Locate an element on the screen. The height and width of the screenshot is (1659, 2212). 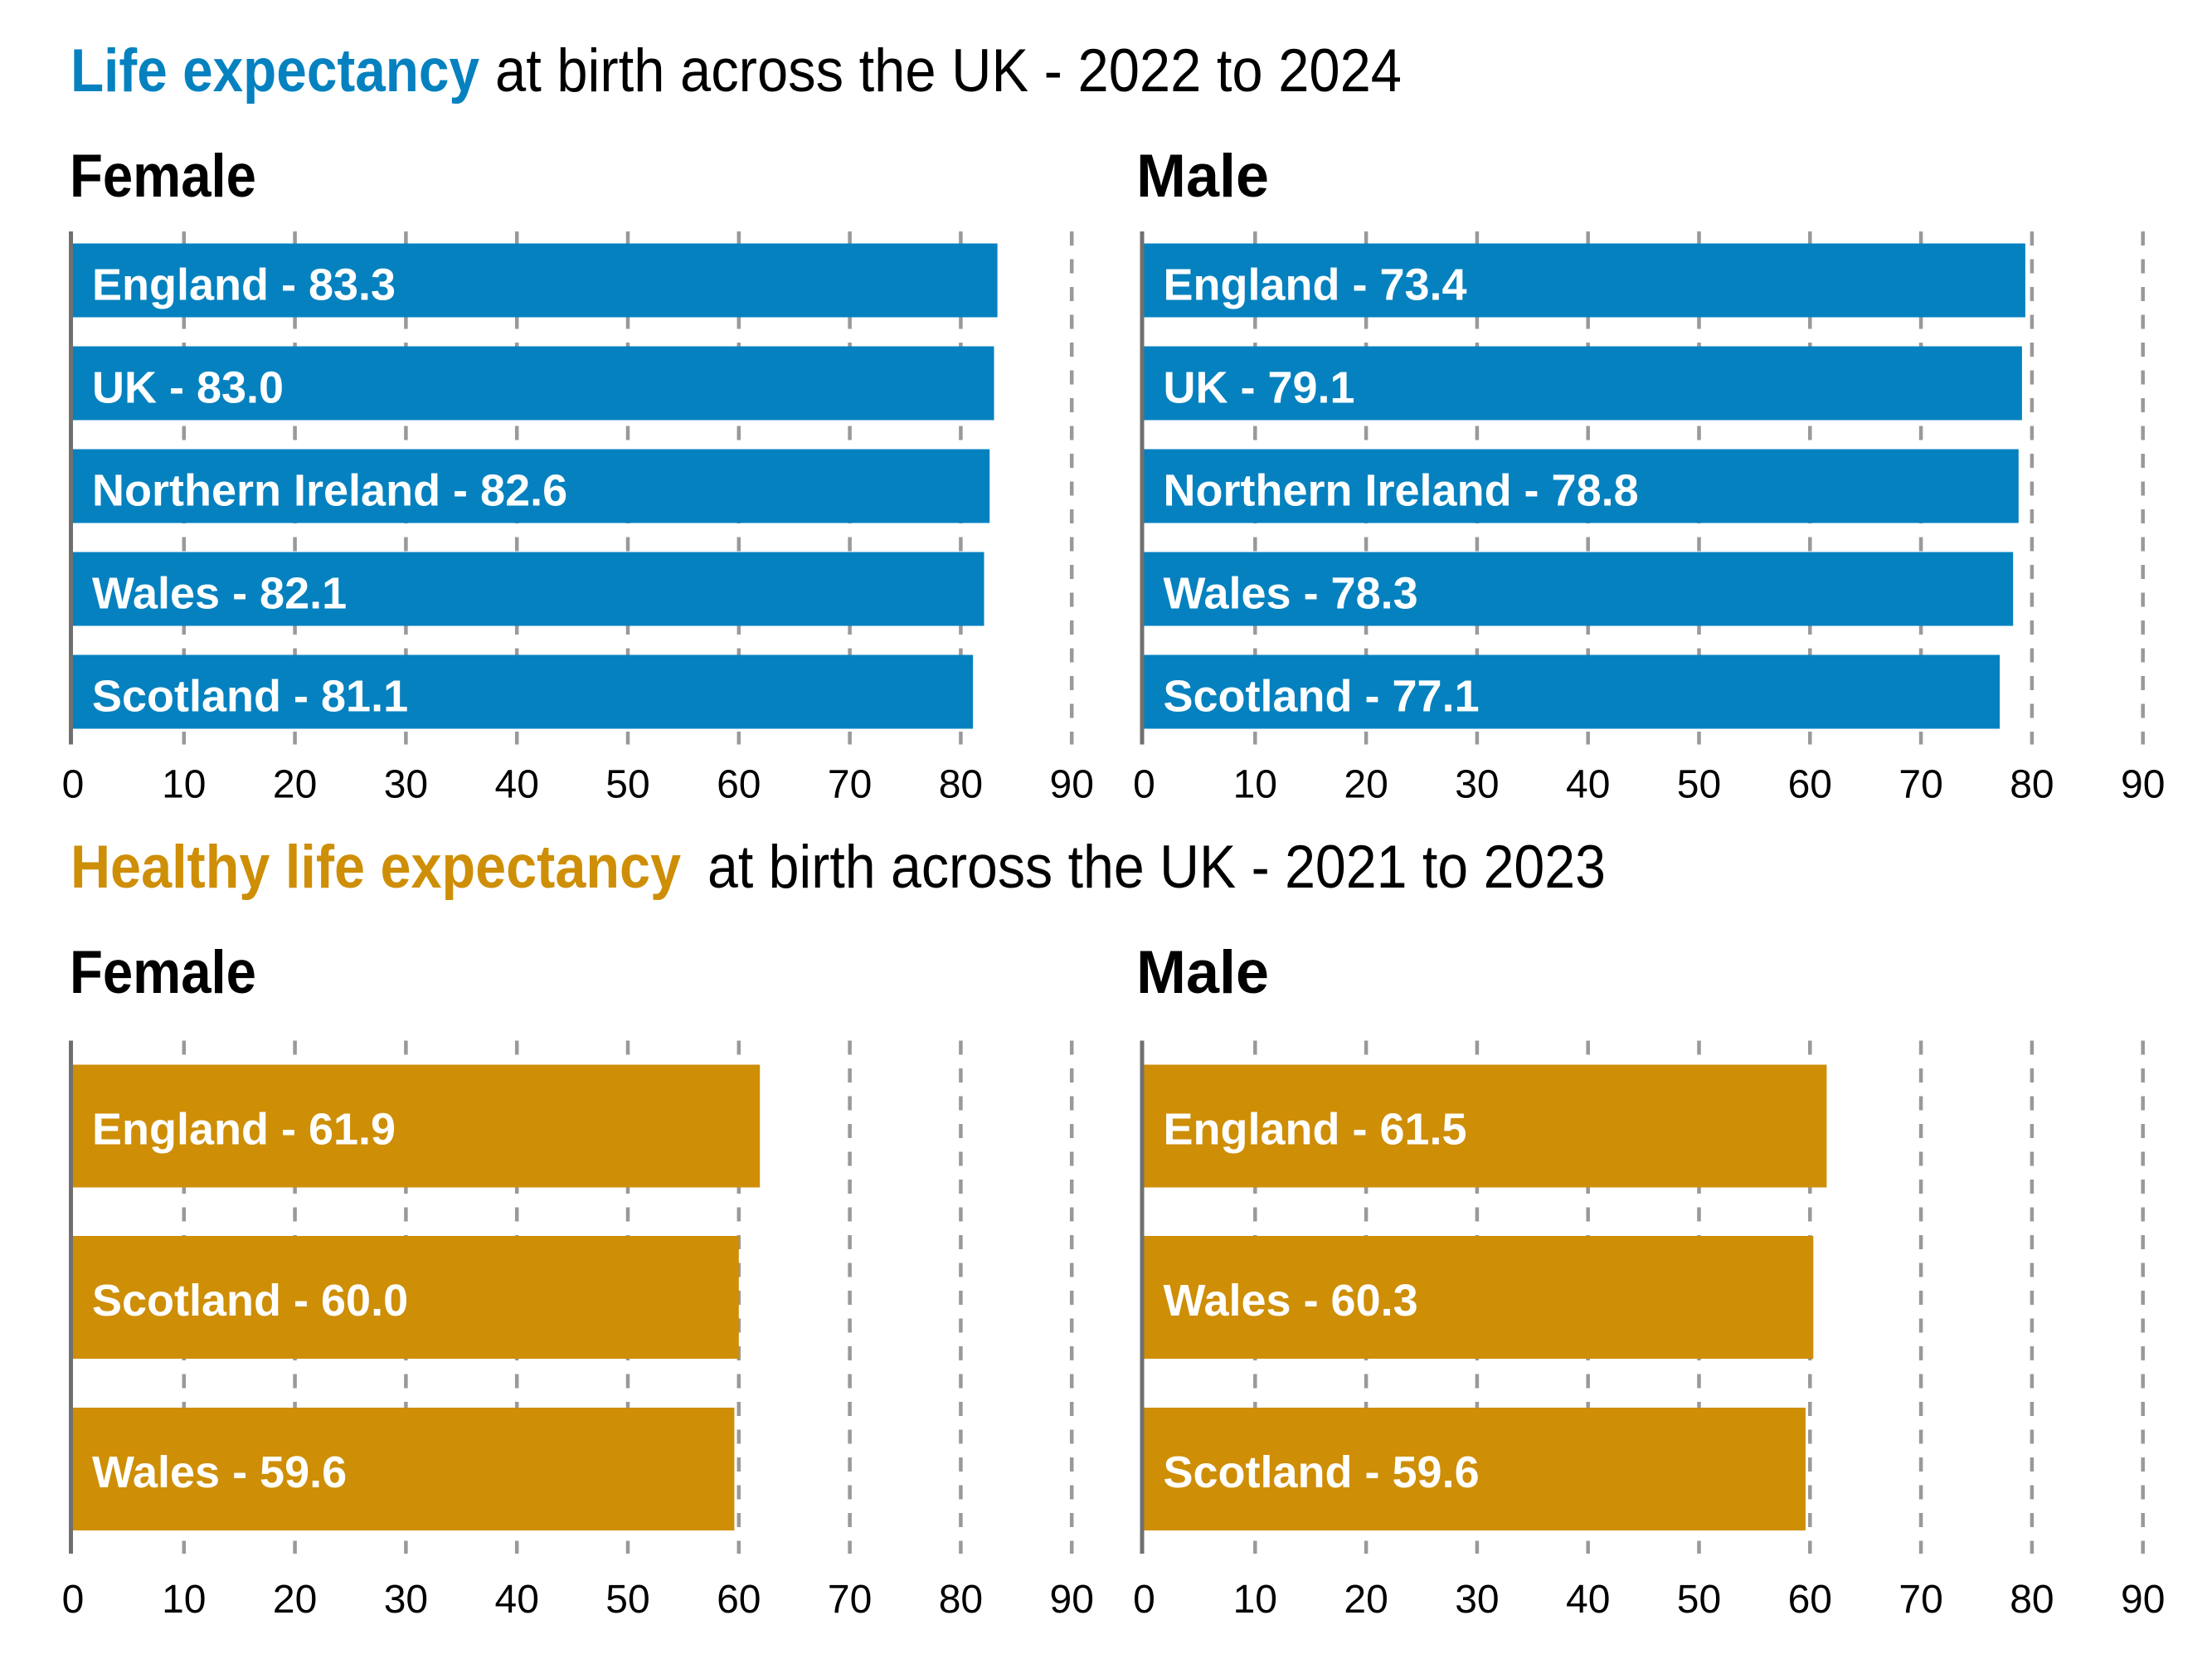
svg-text: Life expectancy is located at coordinates (274, 71).